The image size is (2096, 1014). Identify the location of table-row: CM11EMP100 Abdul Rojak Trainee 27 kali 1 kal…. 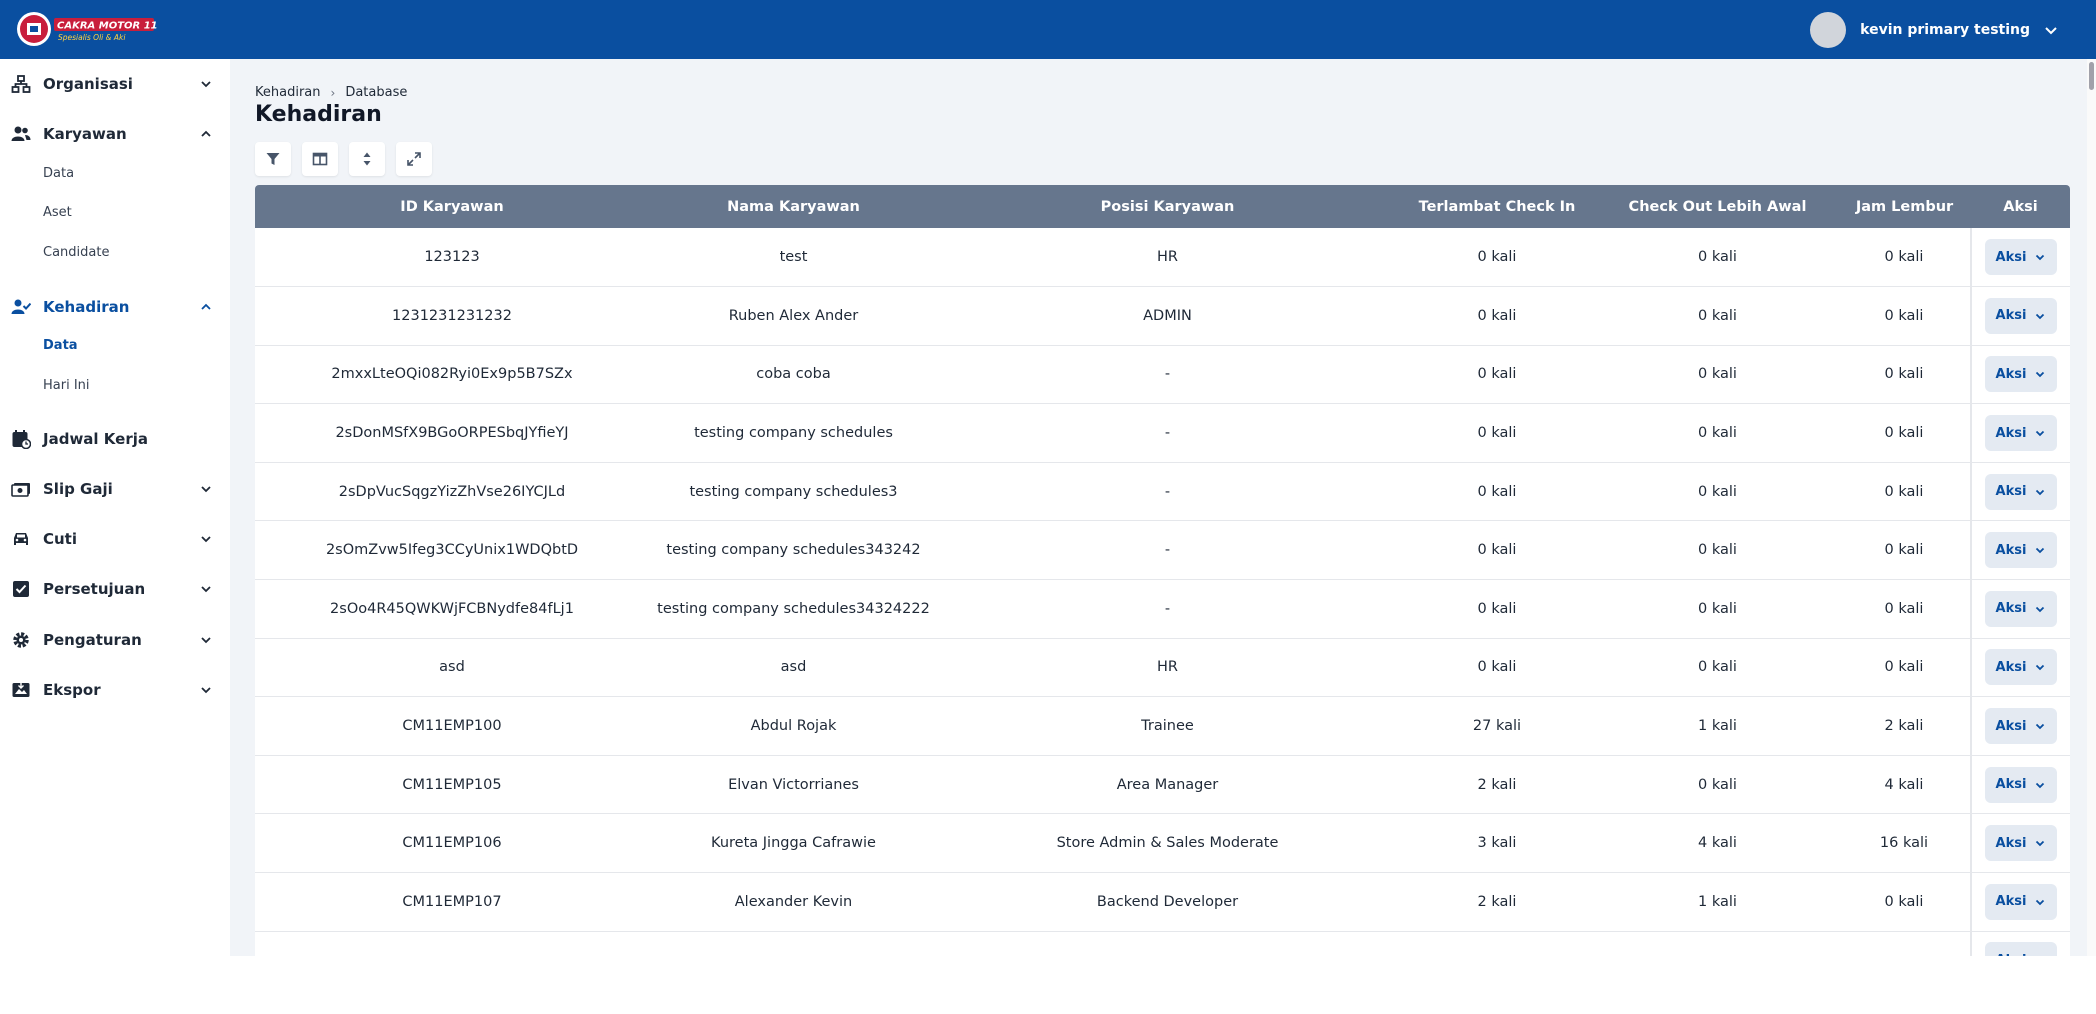
(1162, 726).